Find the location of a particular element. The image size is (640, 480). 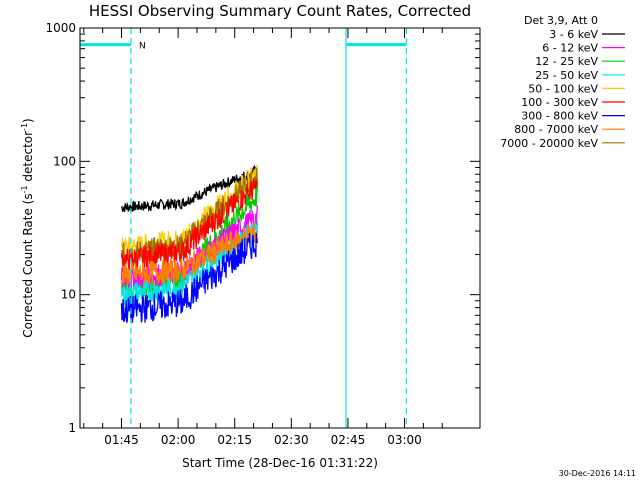

legend-label: 7000 - 20000 keV is located at coordinates (549, 143).